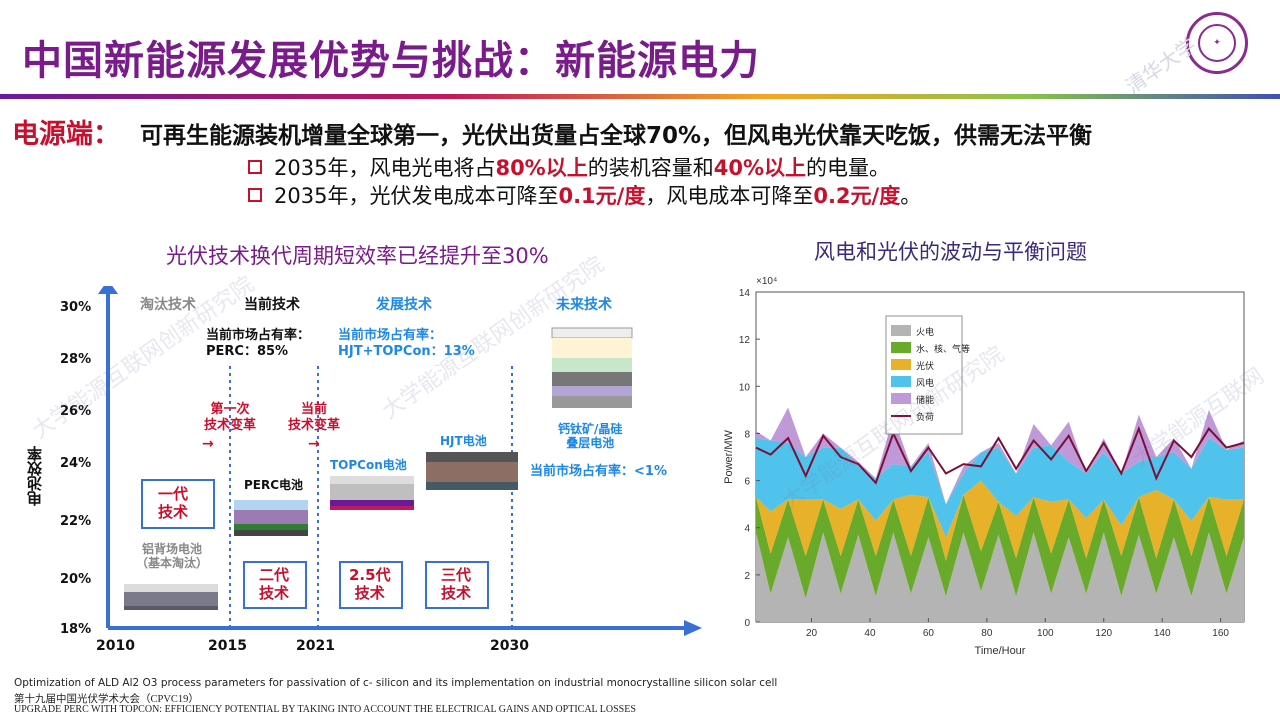 The width and height of the screenshot is (1280, 720). What do you see at coordinates (590, 436) in the screenshot?
I see `cell-label: 钙钛矿/晶硅 叠层电池` at bounding box center [590, 436].